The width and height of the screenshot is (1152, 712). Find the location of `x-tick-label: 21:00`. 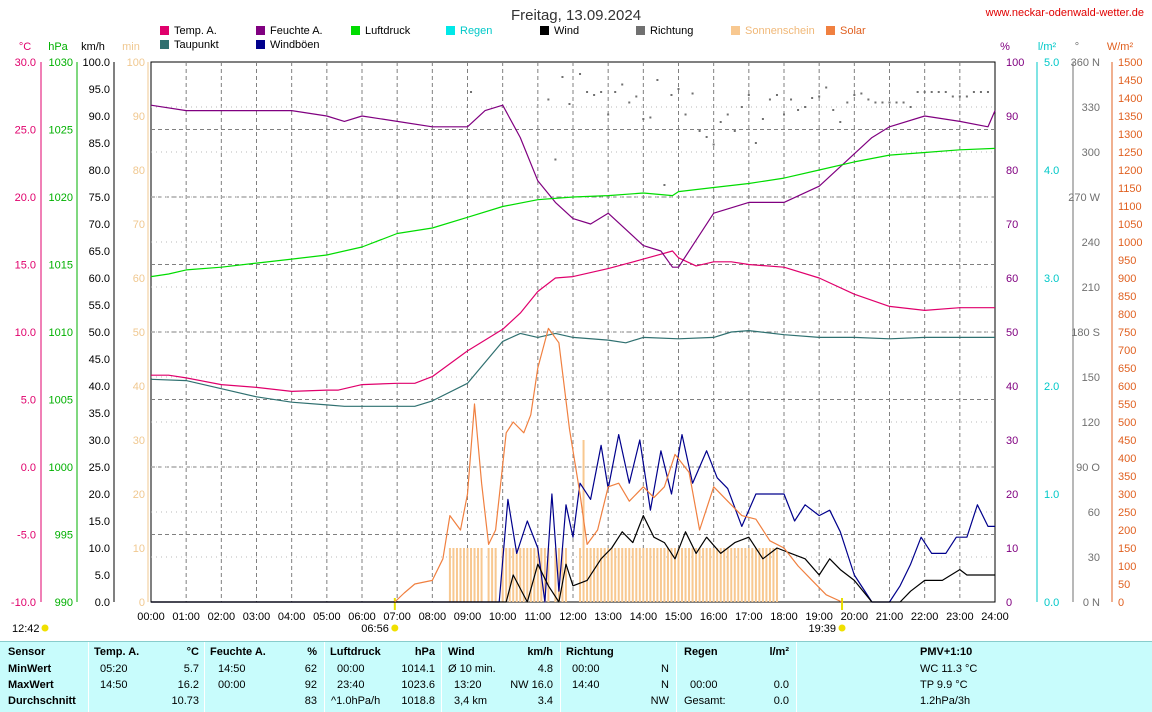

x-tick-label: 21:00 is located at coordinates (890, 617).